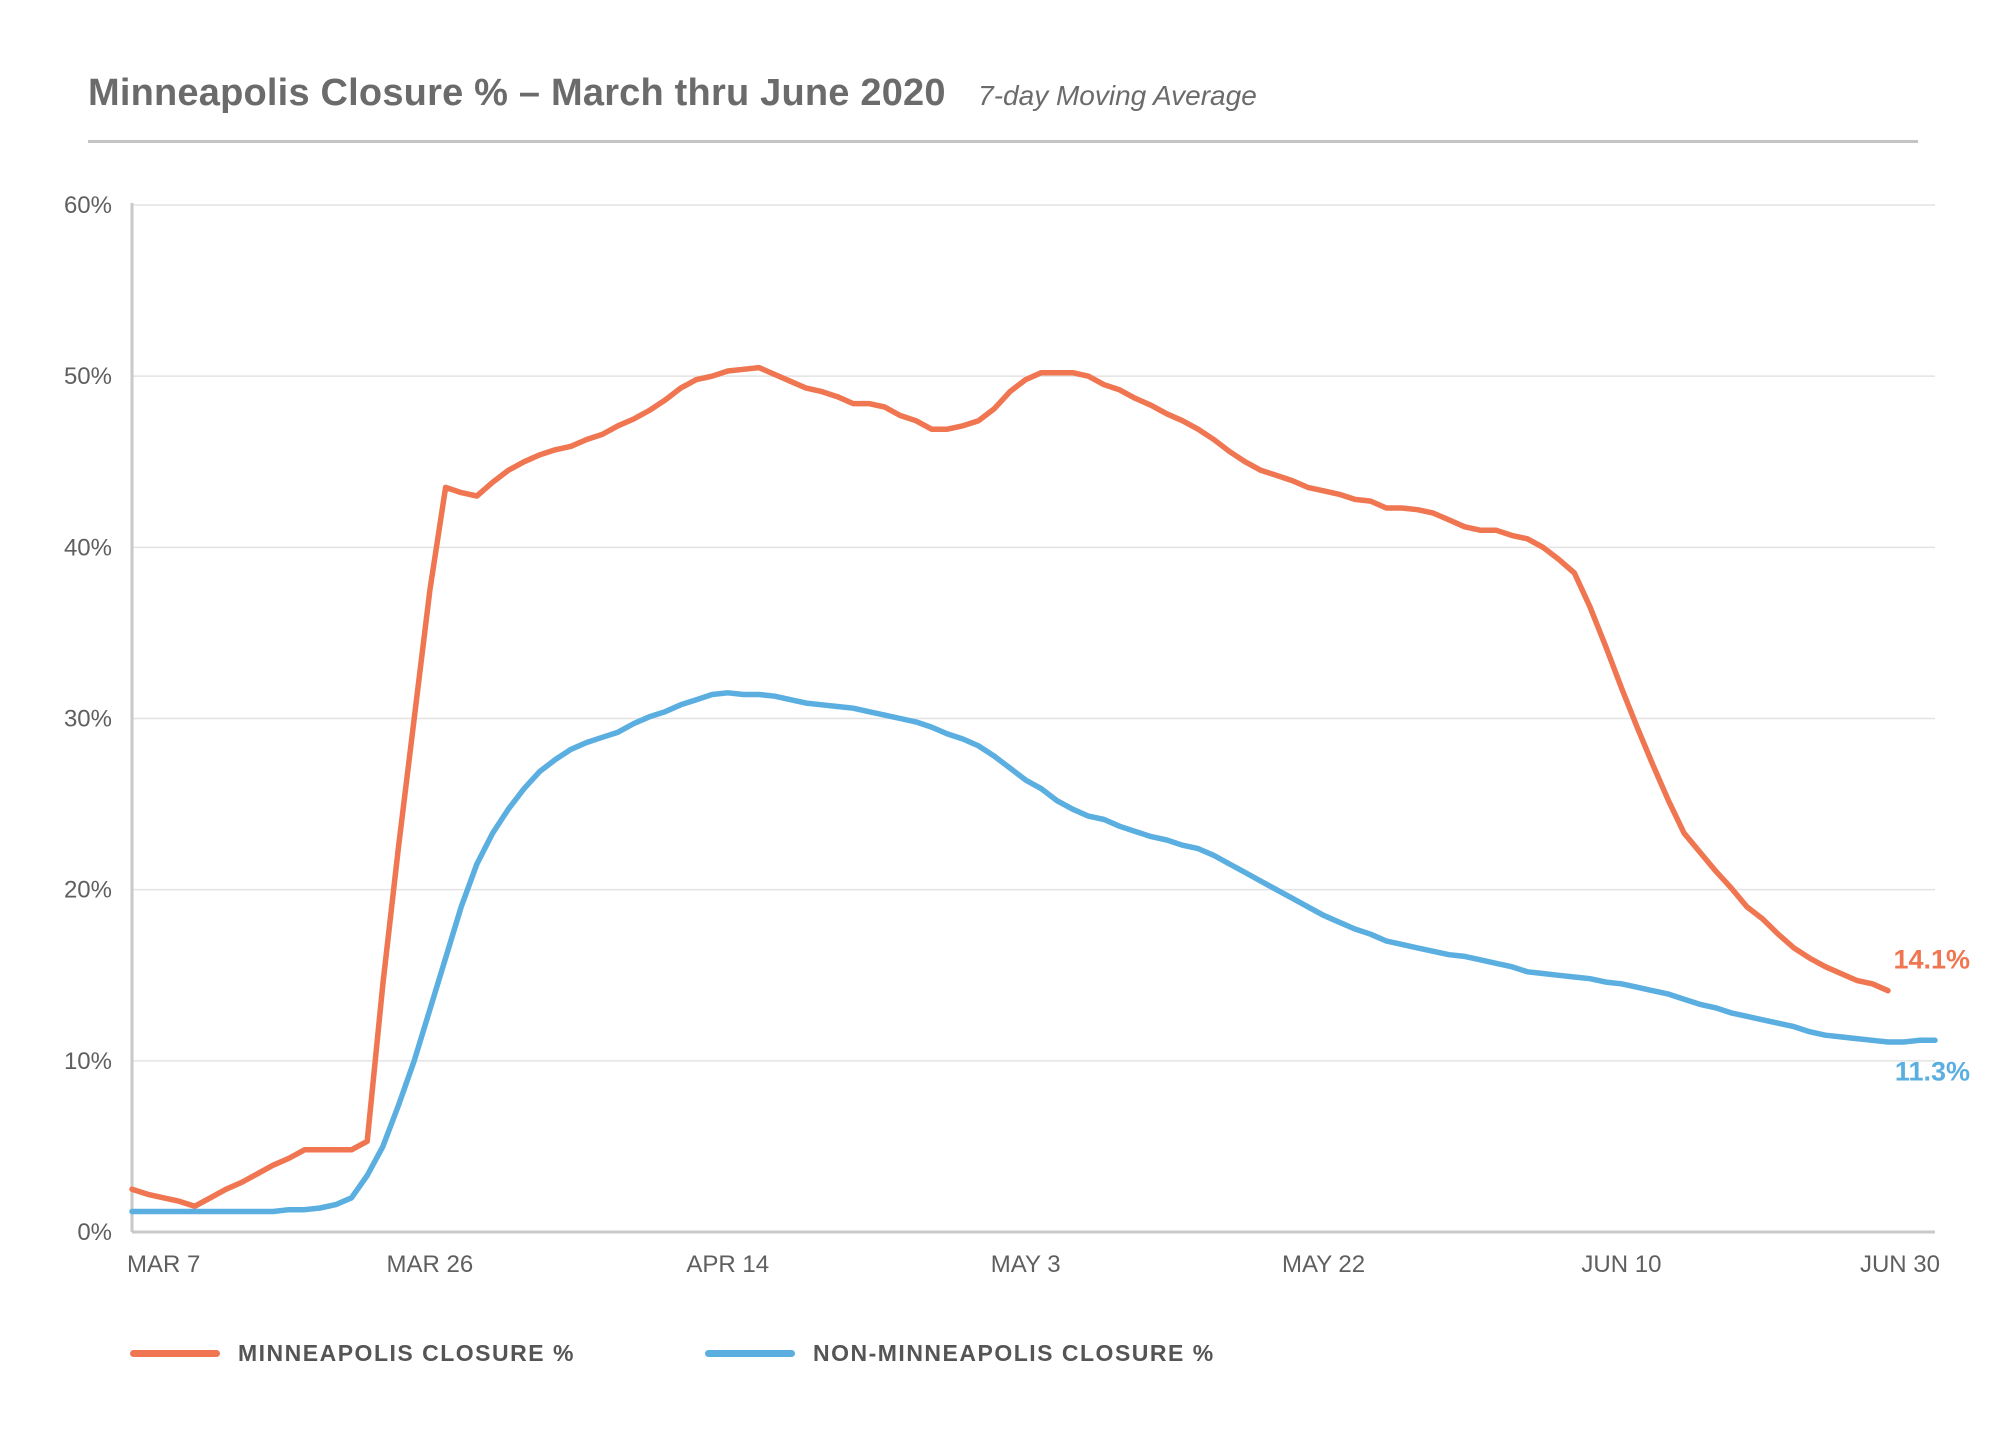  What do you see at coordinates (750, 1353) in the screenshot?
I see `legend-swatch-non-minneapolis` at bounding box center [750, 1353].